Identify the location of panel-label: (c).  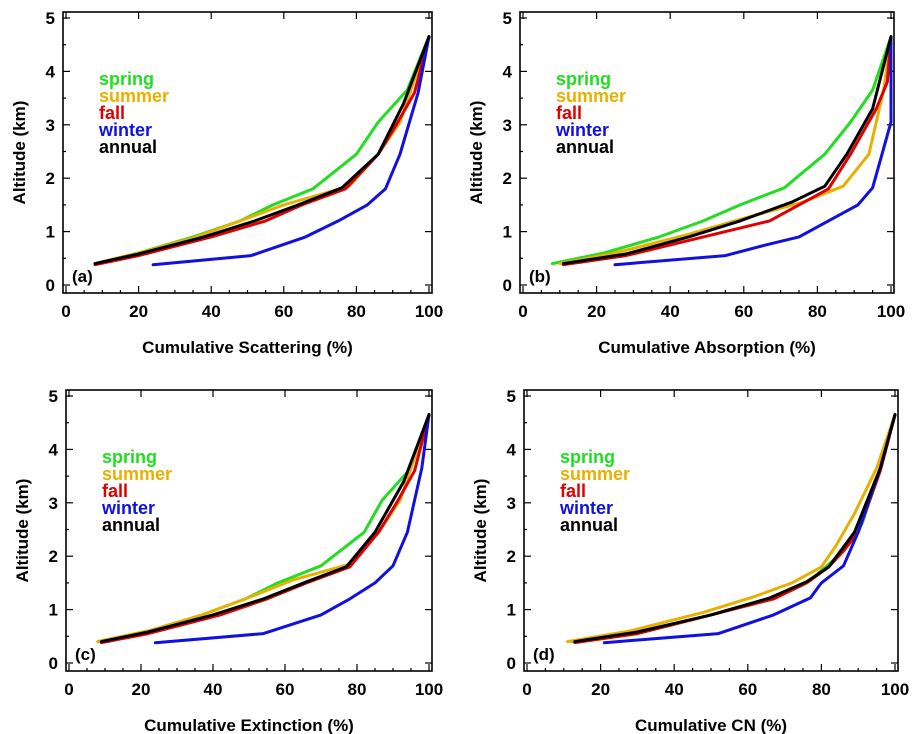
(85, 654).